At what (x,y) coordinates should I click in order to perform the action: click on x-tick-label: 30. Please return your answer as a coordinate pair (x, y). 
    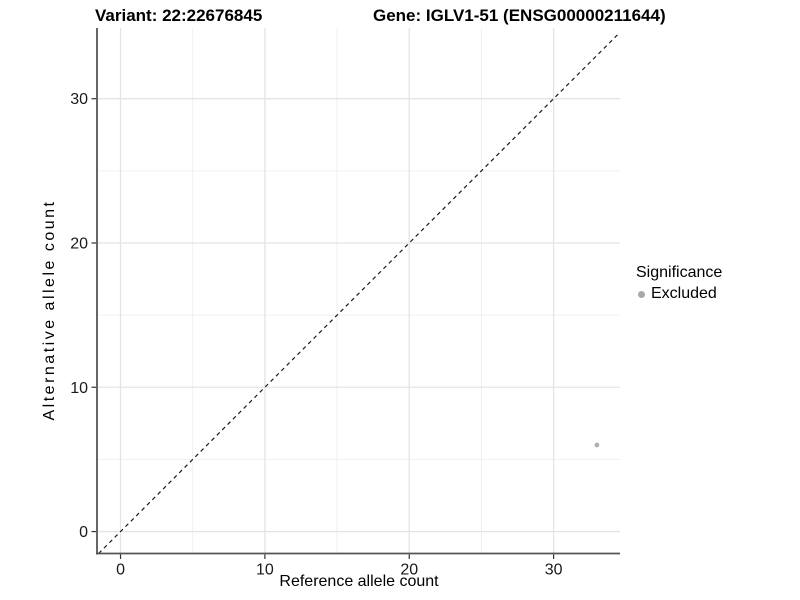
    Looking at the image, I should click on (554, 570).